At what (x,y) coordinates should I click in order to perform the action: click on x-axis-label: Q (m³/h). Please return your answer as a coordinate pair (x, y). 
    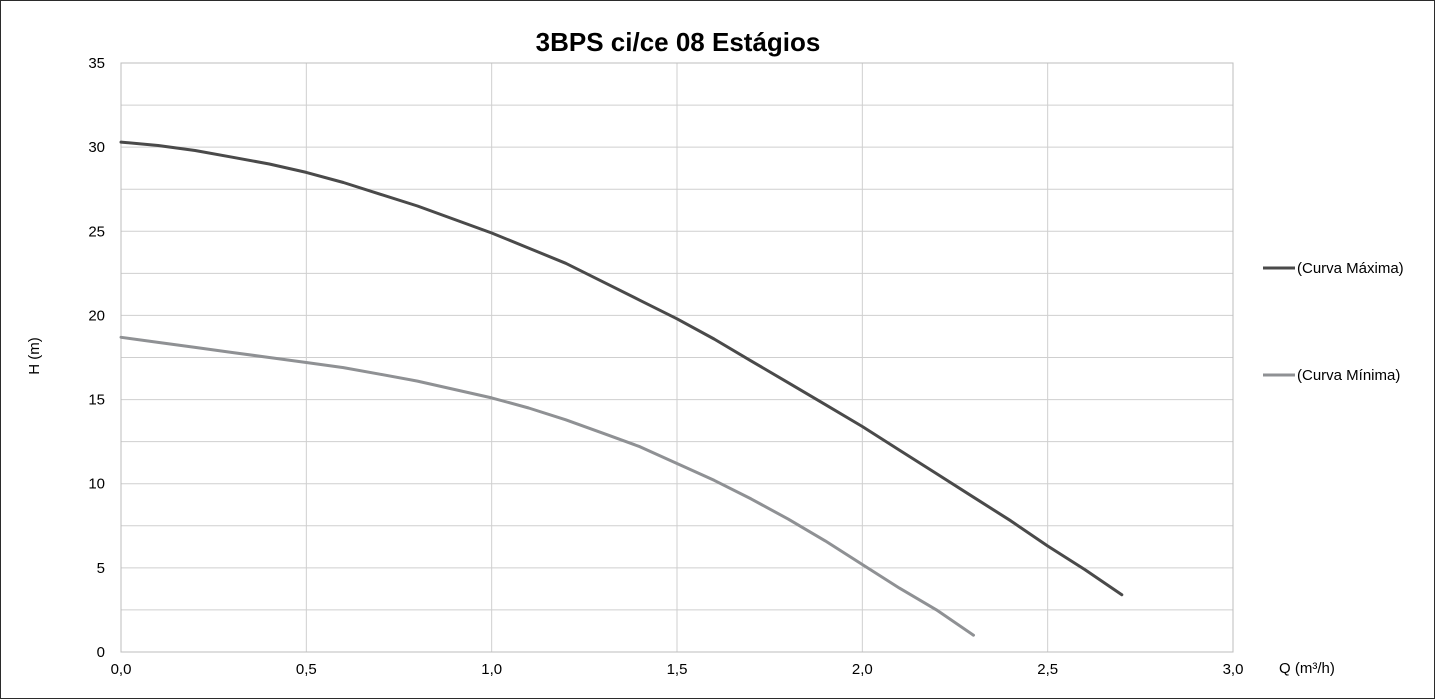
    Looking at the image, I should click on (1307, 668).